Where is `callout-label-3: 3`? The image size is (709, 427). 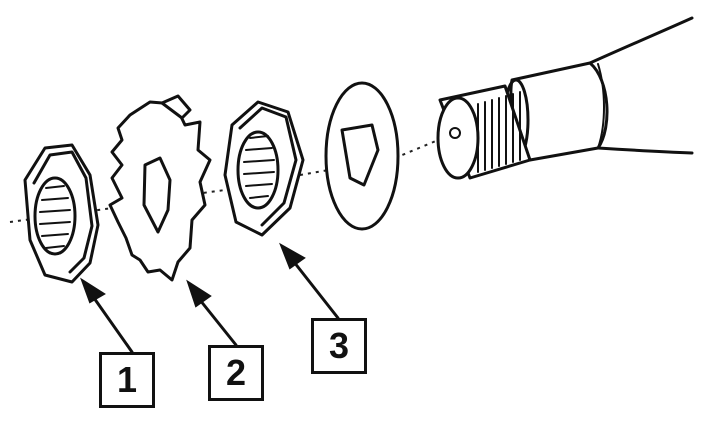
callout-label-3: 3 is located at coordinates (339, 346).